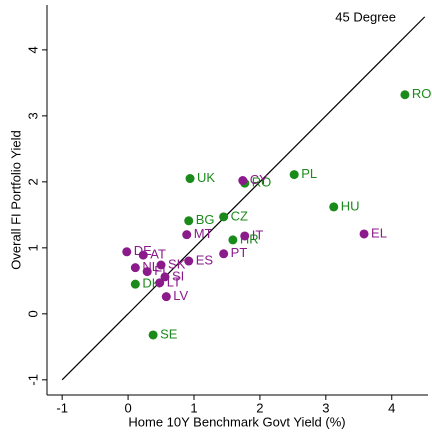 The image size is (432, 432). Describe the element at coordinates (151, 283) in the screenshot. I see `point-label: DK` at that location.